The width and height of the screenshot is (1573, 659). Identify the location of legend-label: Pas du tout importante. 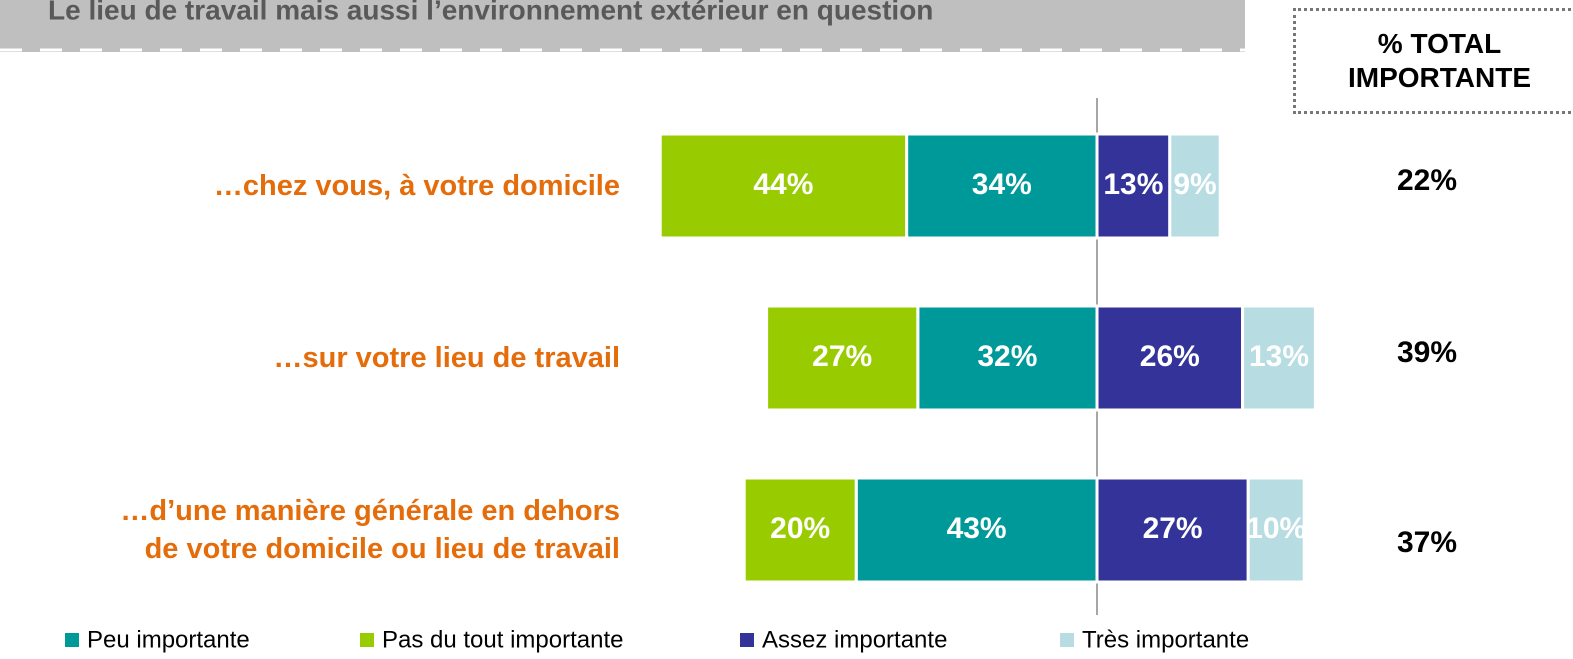
(502, 639).